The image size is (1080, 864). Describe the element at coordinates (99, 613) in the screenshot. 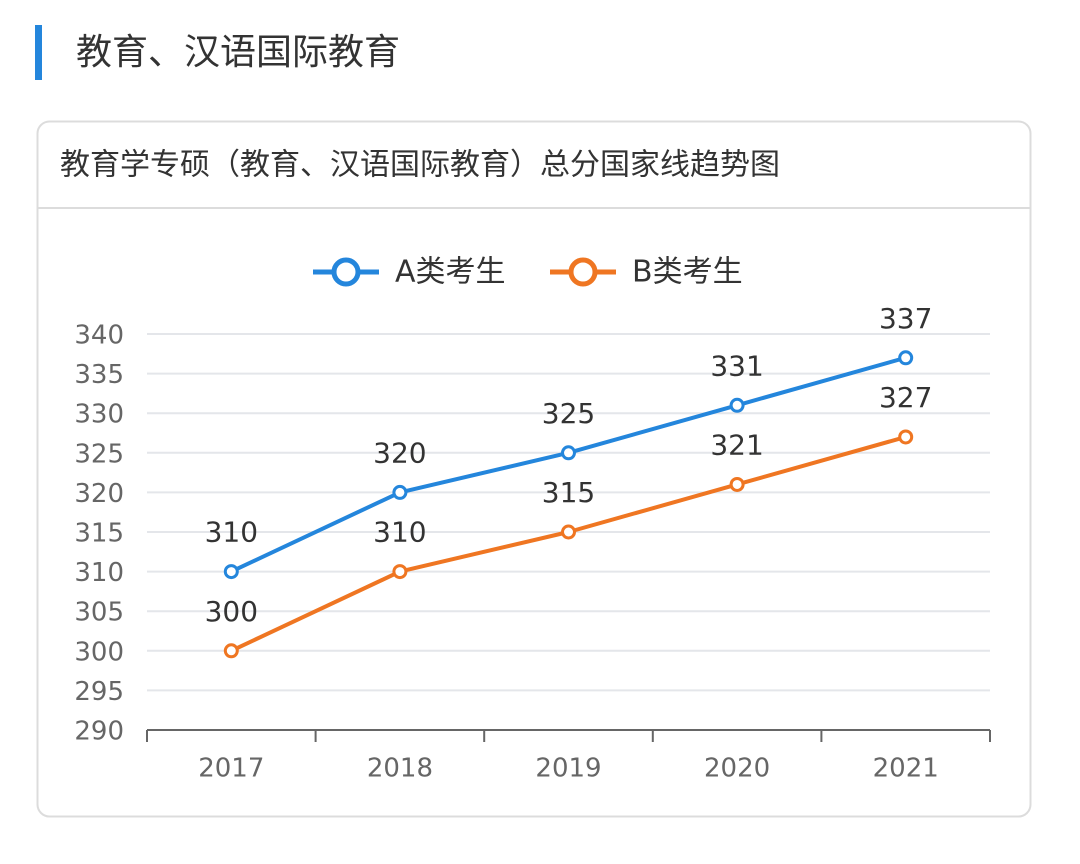

I see `y-tick-label: 305` at that location.